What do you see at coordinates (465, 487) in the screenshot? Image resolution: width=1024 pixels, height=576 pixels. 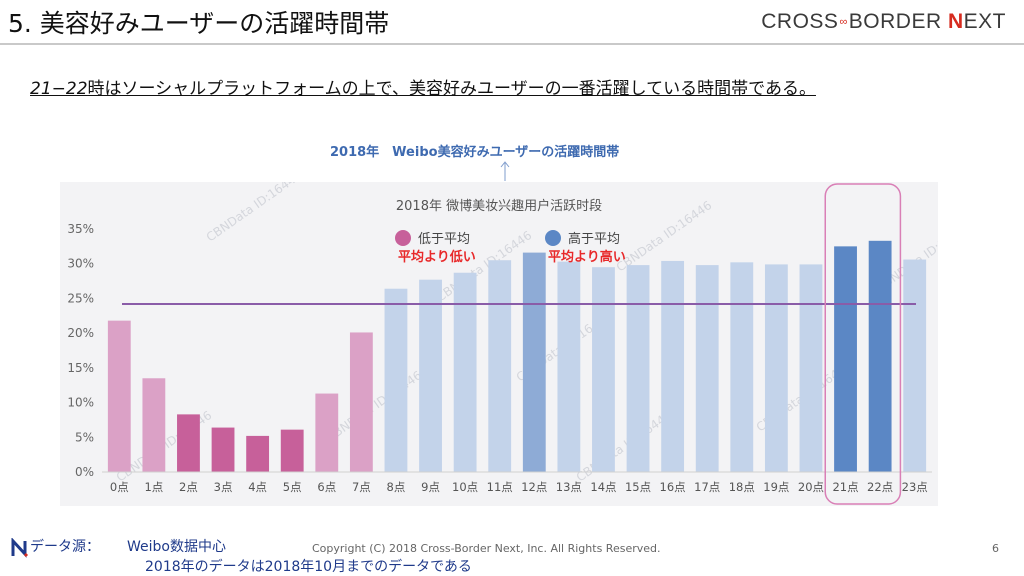 I see `x-tick-label: 10点` at bounding box center [465, 487].